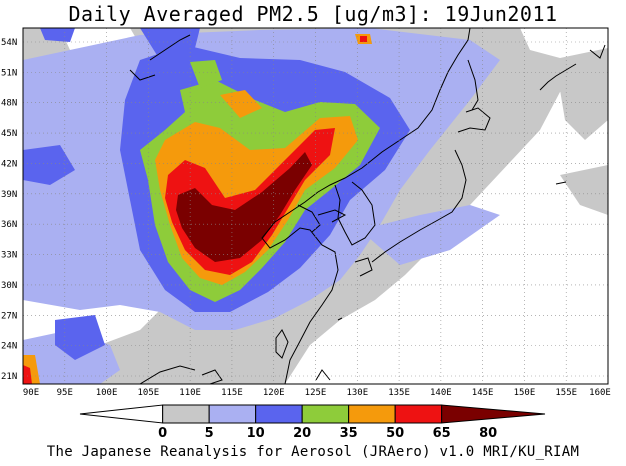 The width and height of the screenshot is (626, 466). Describe the element at coordinates (241, 104) in the screenshot. I see `contour-50-65-nw` at that location.